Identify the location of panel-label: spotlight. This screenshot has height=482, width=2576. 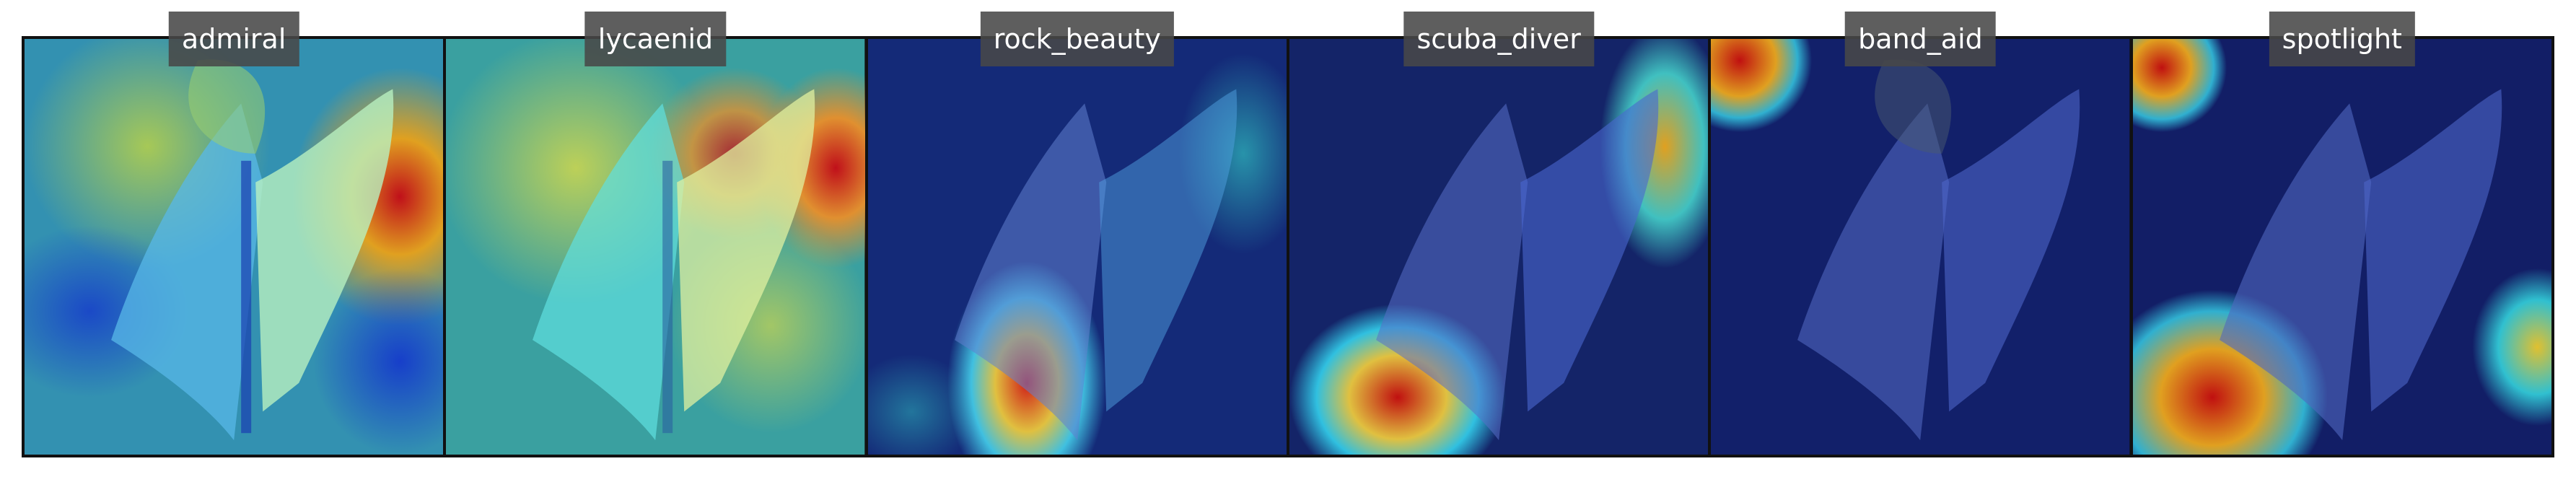
(2342, 39).